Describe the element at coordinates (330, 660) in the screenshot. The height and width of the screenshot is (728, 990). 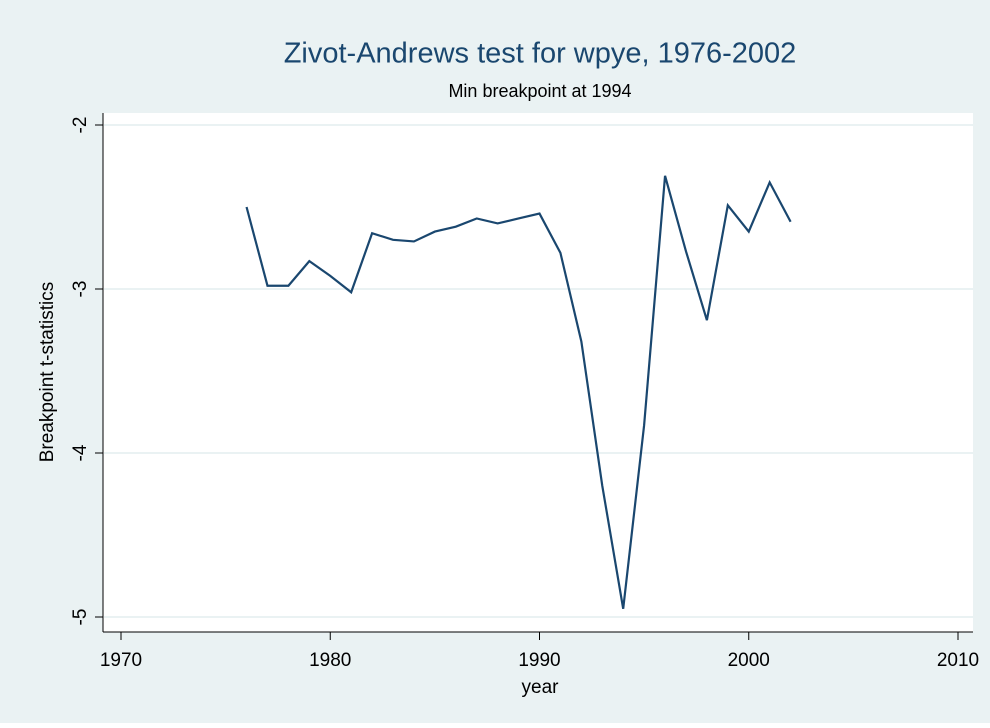
I see `x-tick-label: 1980` at that location.